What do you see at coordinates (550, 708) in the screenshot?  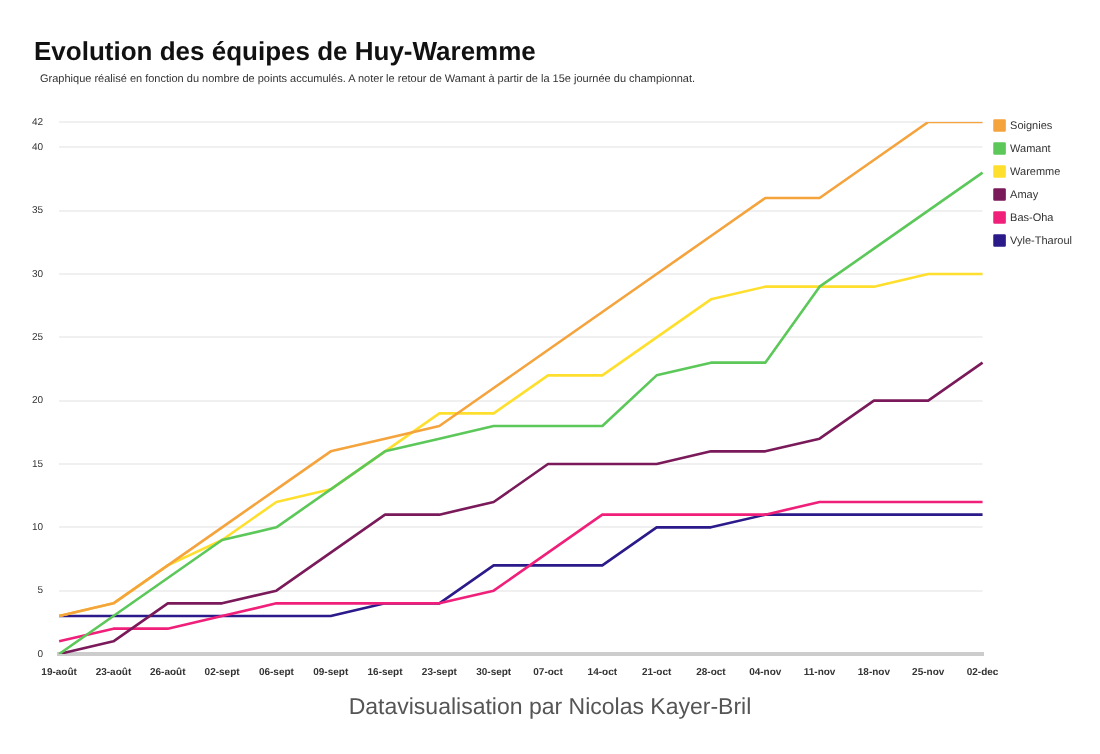 I see `text: Datavisualisation par Nicolas Kayer-Bril` at bounding box center [550, 708].